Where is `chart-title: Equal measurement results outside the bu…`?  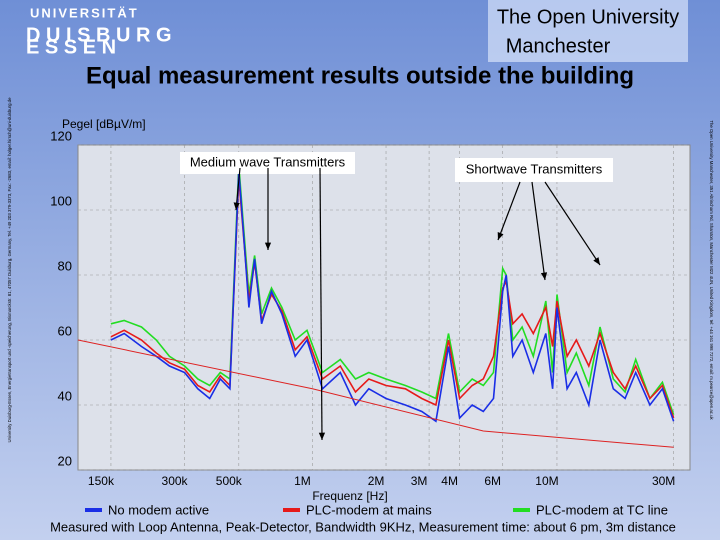 chart-title: Equal measurement results outside the bu… is located at coordinates (360, 75).